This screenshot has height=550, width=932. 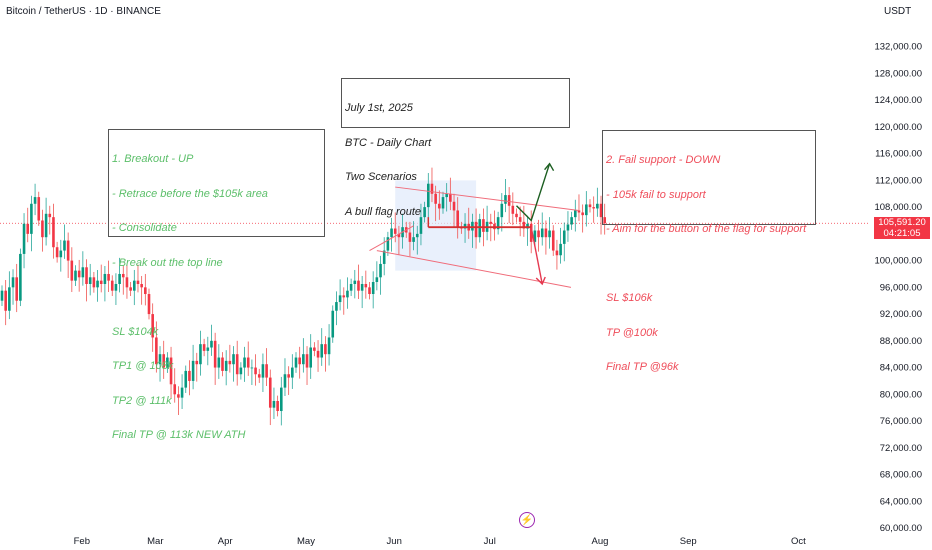 What do you see at coordinates (540, 281) in the screenshot?
I see `scenario-down-arrowhead` at bounding box center [540, 281].